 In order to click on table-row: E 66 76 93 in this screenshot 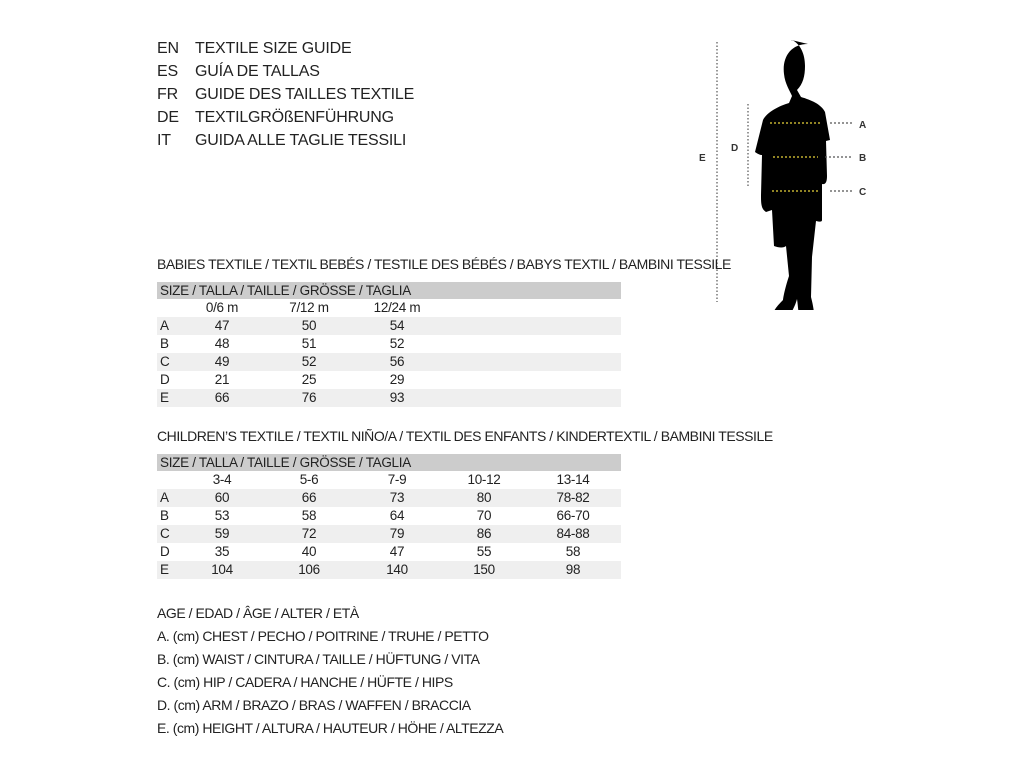, I will do `click(389, 398)`.